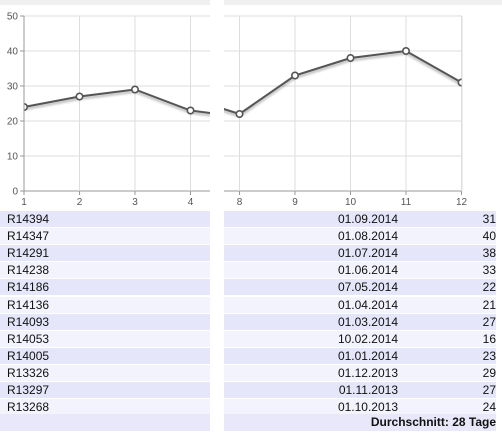 The width and height of the screenshot is (502, 438). I want to click on invoice-date: 01.07.2014, so click(367, 253).